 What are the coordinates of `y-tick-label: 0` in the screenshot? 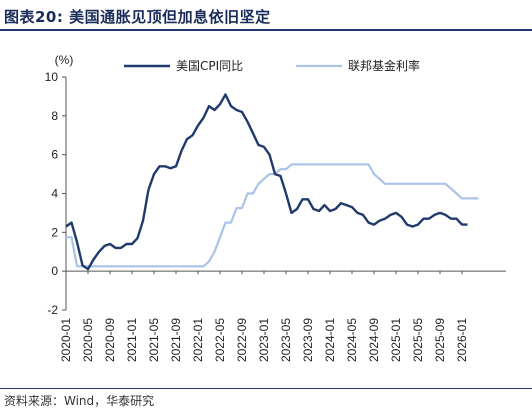 It's located at (54, 271).